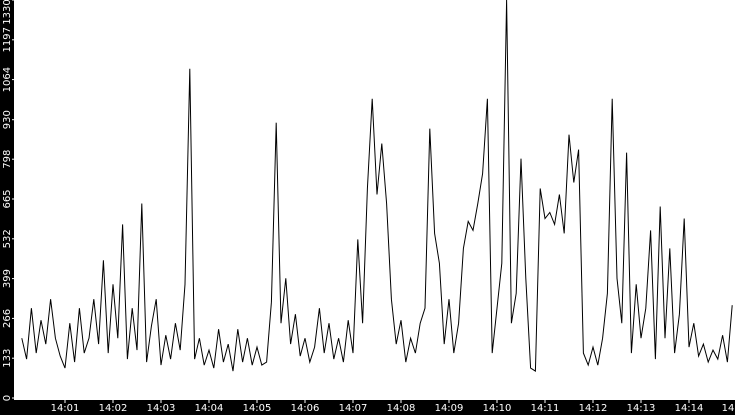 This screenshot has width=735, height=415. Describe the element at coordinates (7, 238) in the screenshot. I see `y-tick-label: 532` at that location.